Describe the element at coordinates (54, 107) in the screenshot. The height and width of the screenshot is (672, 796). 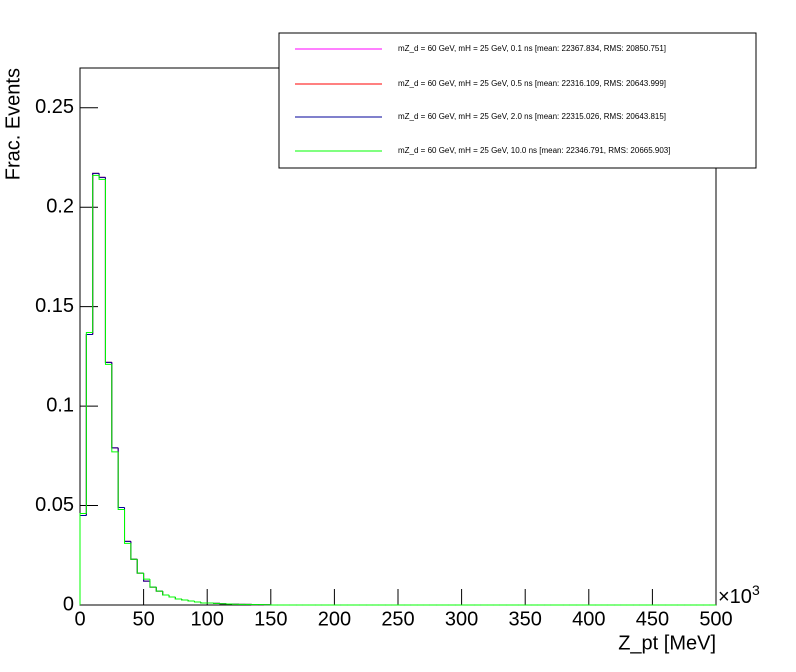
I see `y-tick-label: 0.25` at that location.